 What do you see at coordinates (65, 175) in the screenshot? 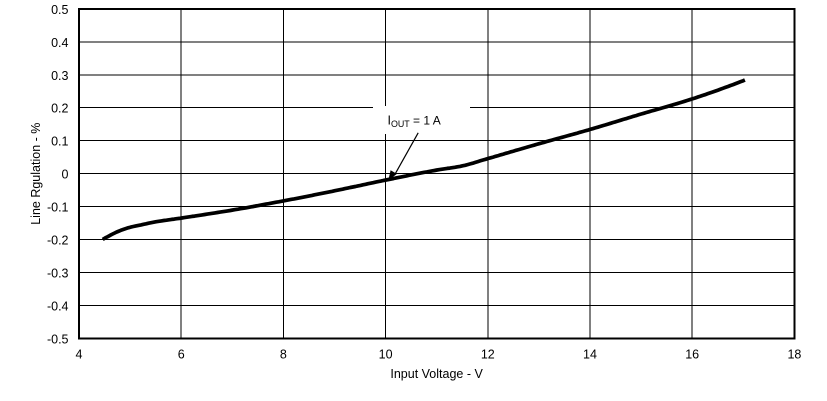
I see `svg-text: 0` at bounding box center [65, 175].